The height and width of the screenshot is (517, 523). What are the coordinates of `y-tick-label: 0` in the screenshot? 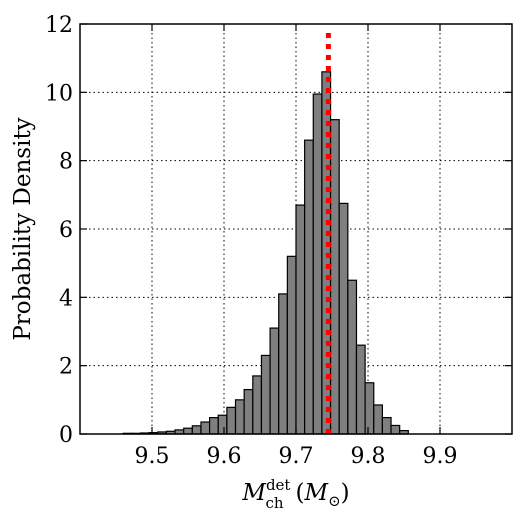 It's located at (66, 435).